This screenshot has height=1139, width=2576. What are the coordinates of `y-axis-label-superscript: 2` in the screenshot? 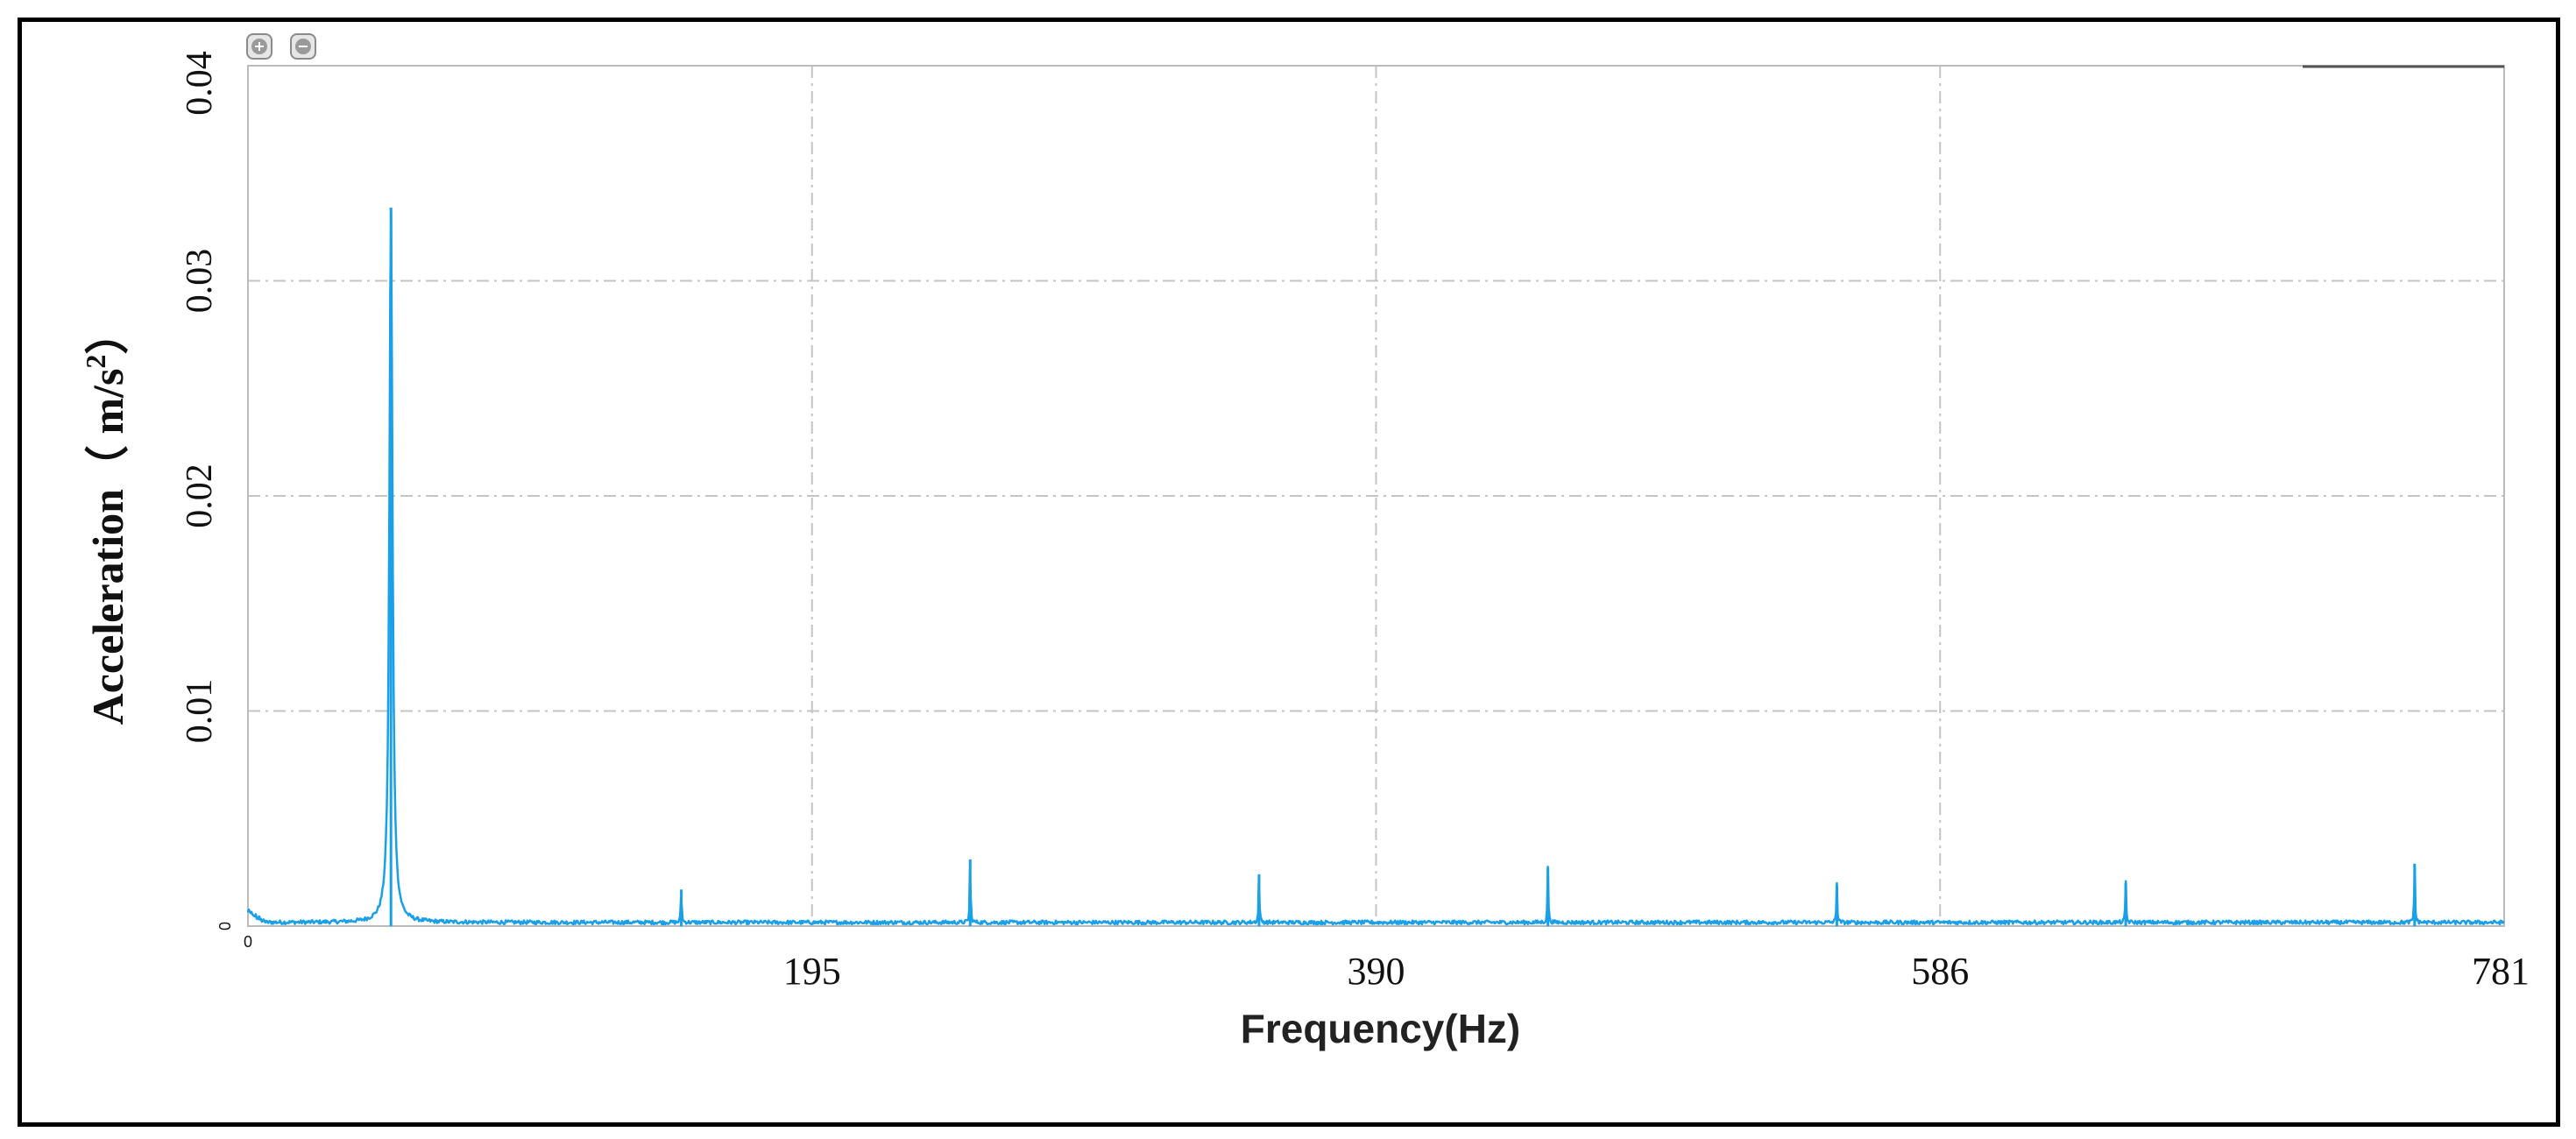 It's located at (95, 362).